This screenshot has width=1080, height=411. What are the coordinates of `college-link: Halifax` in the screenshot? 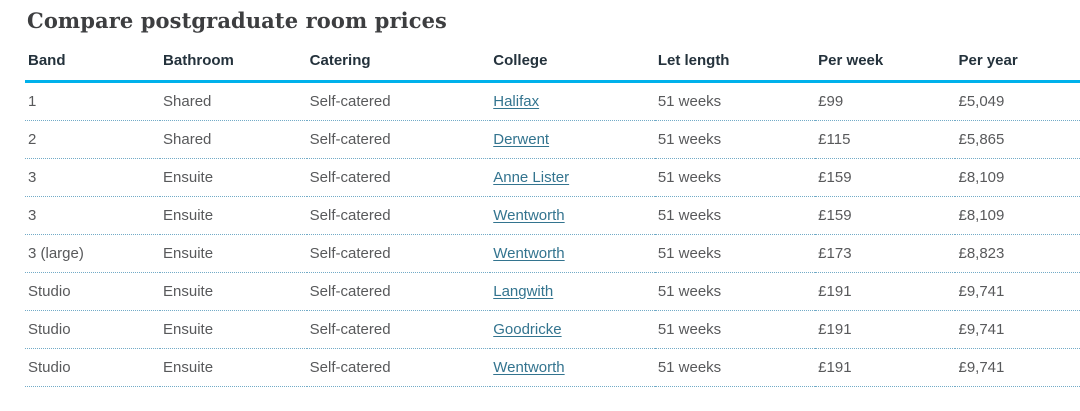 It's located at (516, 102).